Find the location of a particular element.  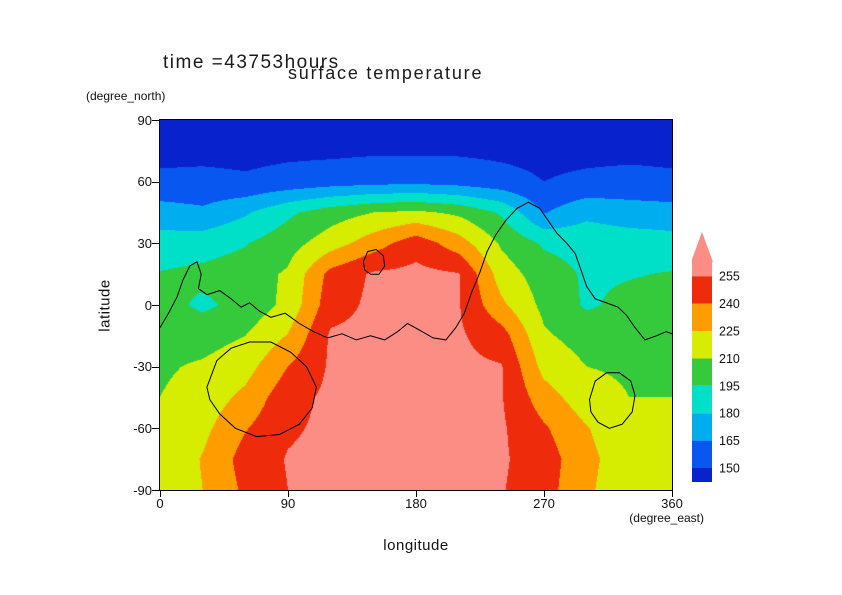

y-tick-label: -30 is located at coordinates (142, 367).